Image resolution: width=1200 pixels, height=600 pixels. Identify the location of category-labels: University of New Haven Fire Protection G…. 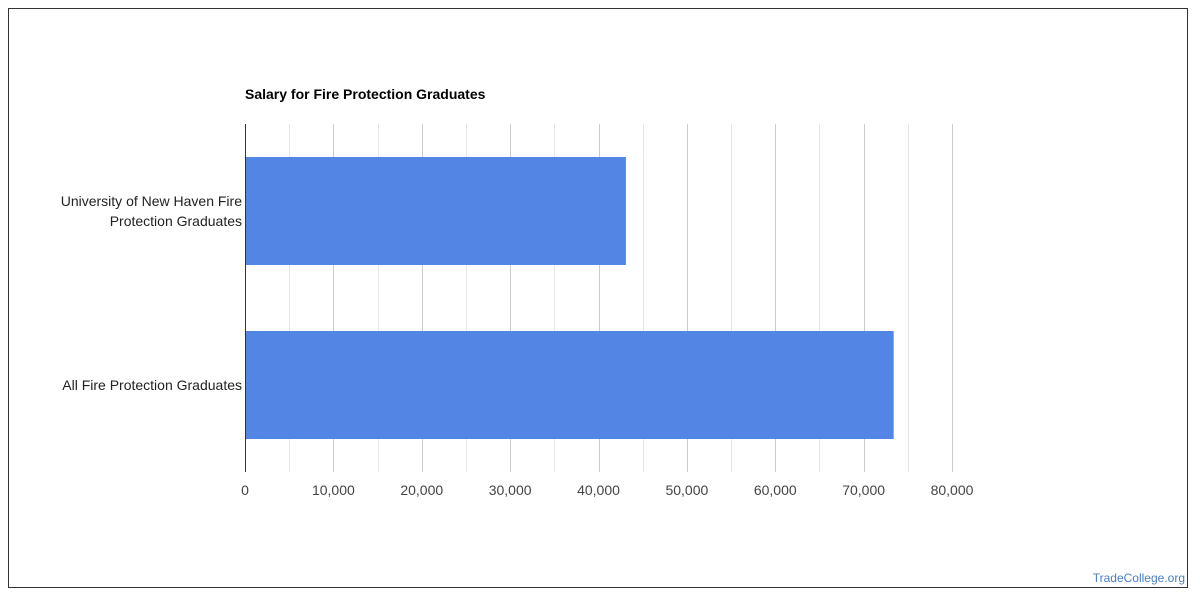
(151, 293).